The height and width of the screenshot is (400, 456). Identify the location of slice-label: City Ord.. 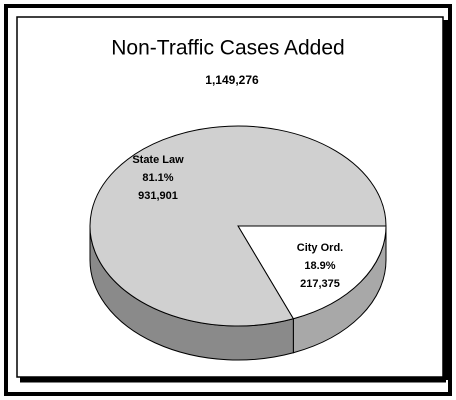
(320, 248).